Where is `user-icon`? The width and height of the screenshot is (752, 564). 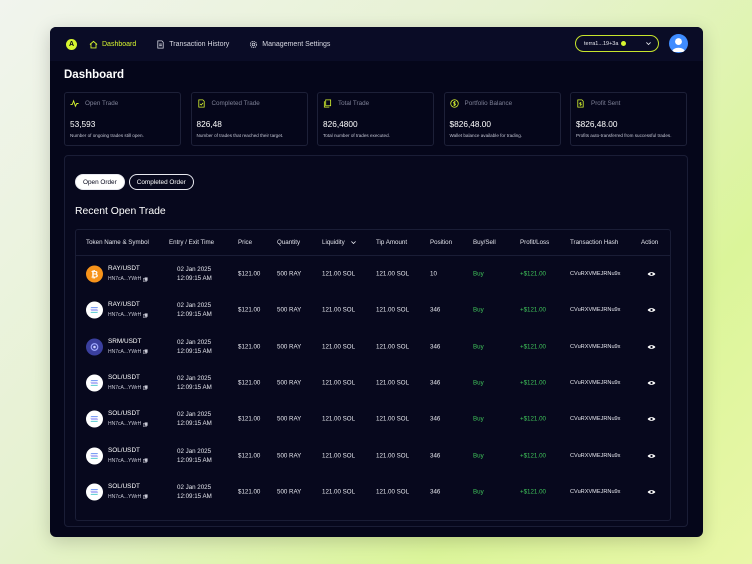
user-icon is located at coordinates (678, 45).